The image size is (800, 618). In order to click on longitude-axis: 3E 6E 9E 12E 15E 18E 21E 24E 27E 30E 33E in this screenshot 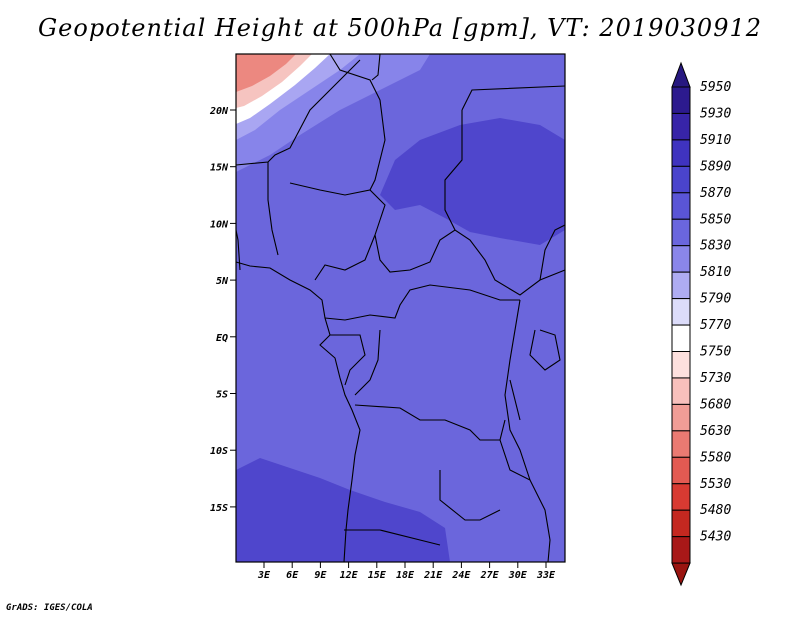, I will do `click(406, 571)`.